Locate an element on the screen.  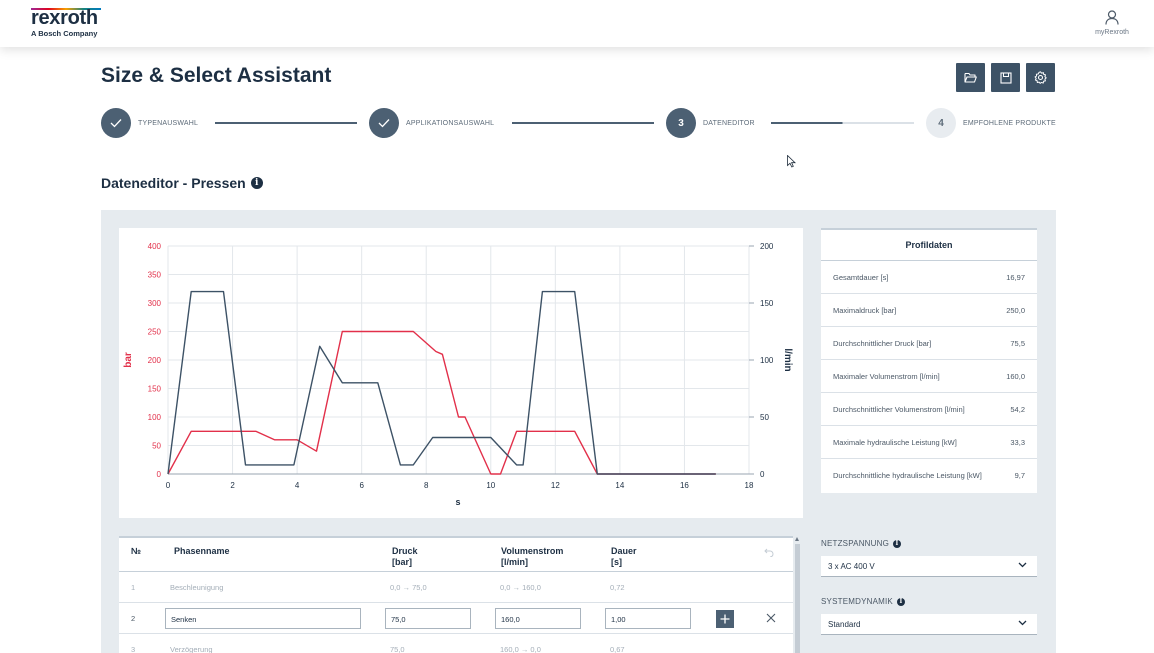
table-row-editing: 2 Senken 75,0 160,0 1,00 is located at coordinates (456, 618).